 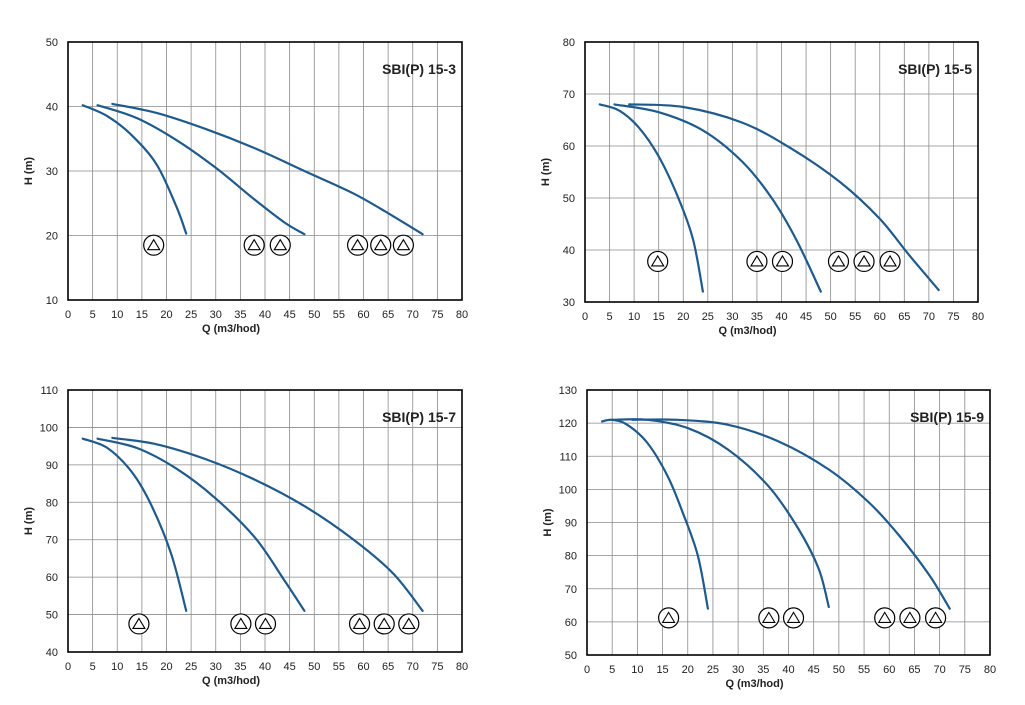 What do you see at coordinates (52, 237) in the screenshot?
I see `y-tick-label: 20` at bounding box center [52, 237].